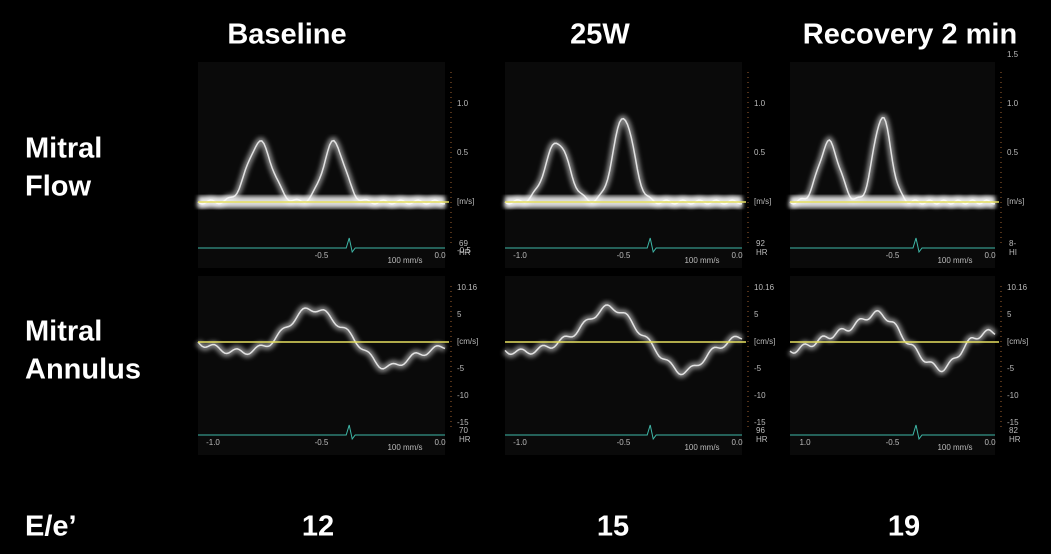  Describe the element at coordinates (904, 527) in the screenshot. I see `ratio-value: 19` at that location.